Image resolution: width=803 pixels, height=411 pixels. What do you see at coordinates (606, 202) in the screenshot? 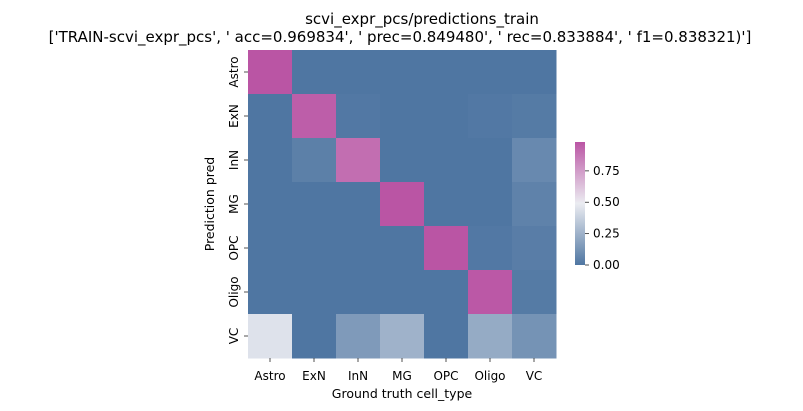
I see `colorbar-tick-label: 0.50` at bounding box center [606, 202].